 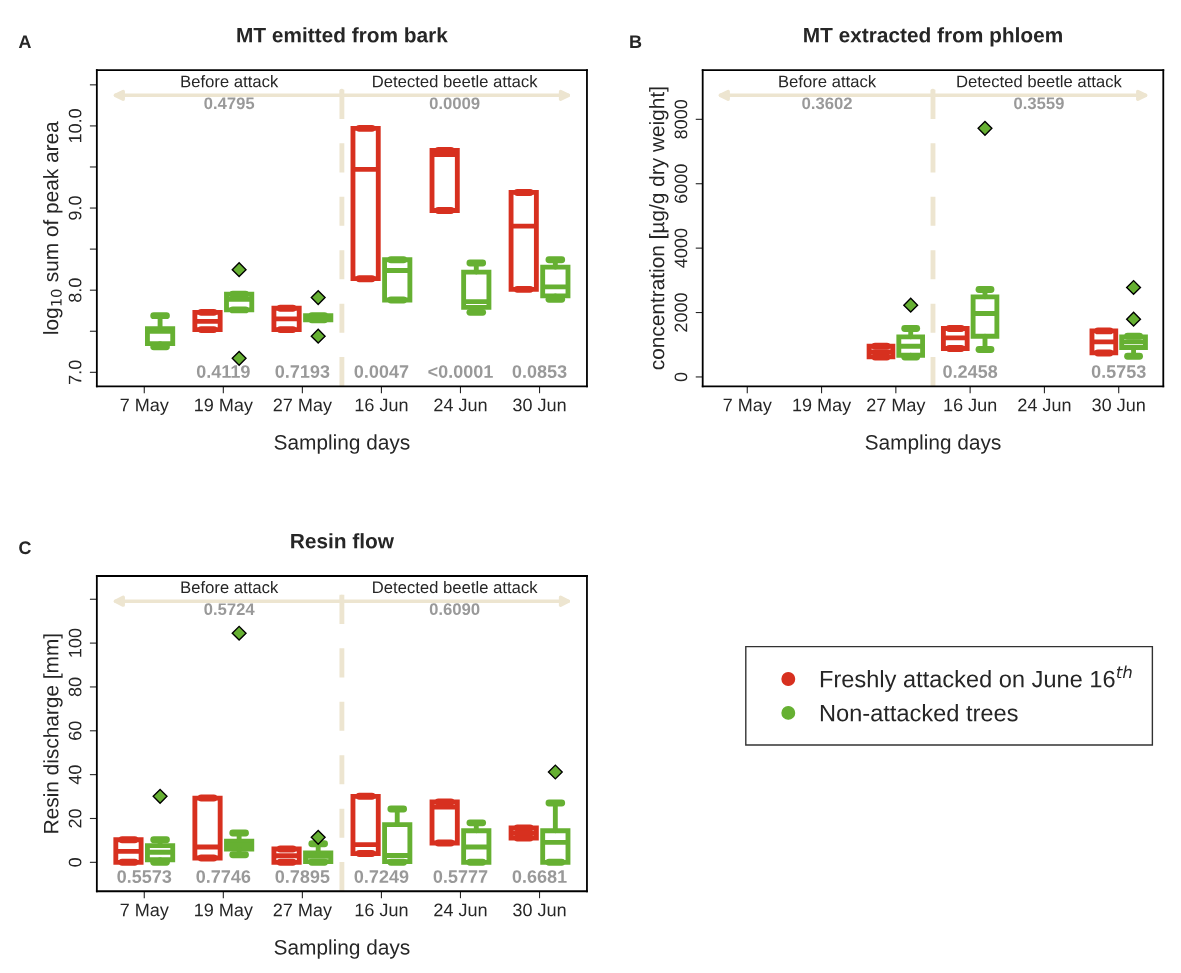 I want to click on annotation: 0.0047, so click(x=381, y=371).